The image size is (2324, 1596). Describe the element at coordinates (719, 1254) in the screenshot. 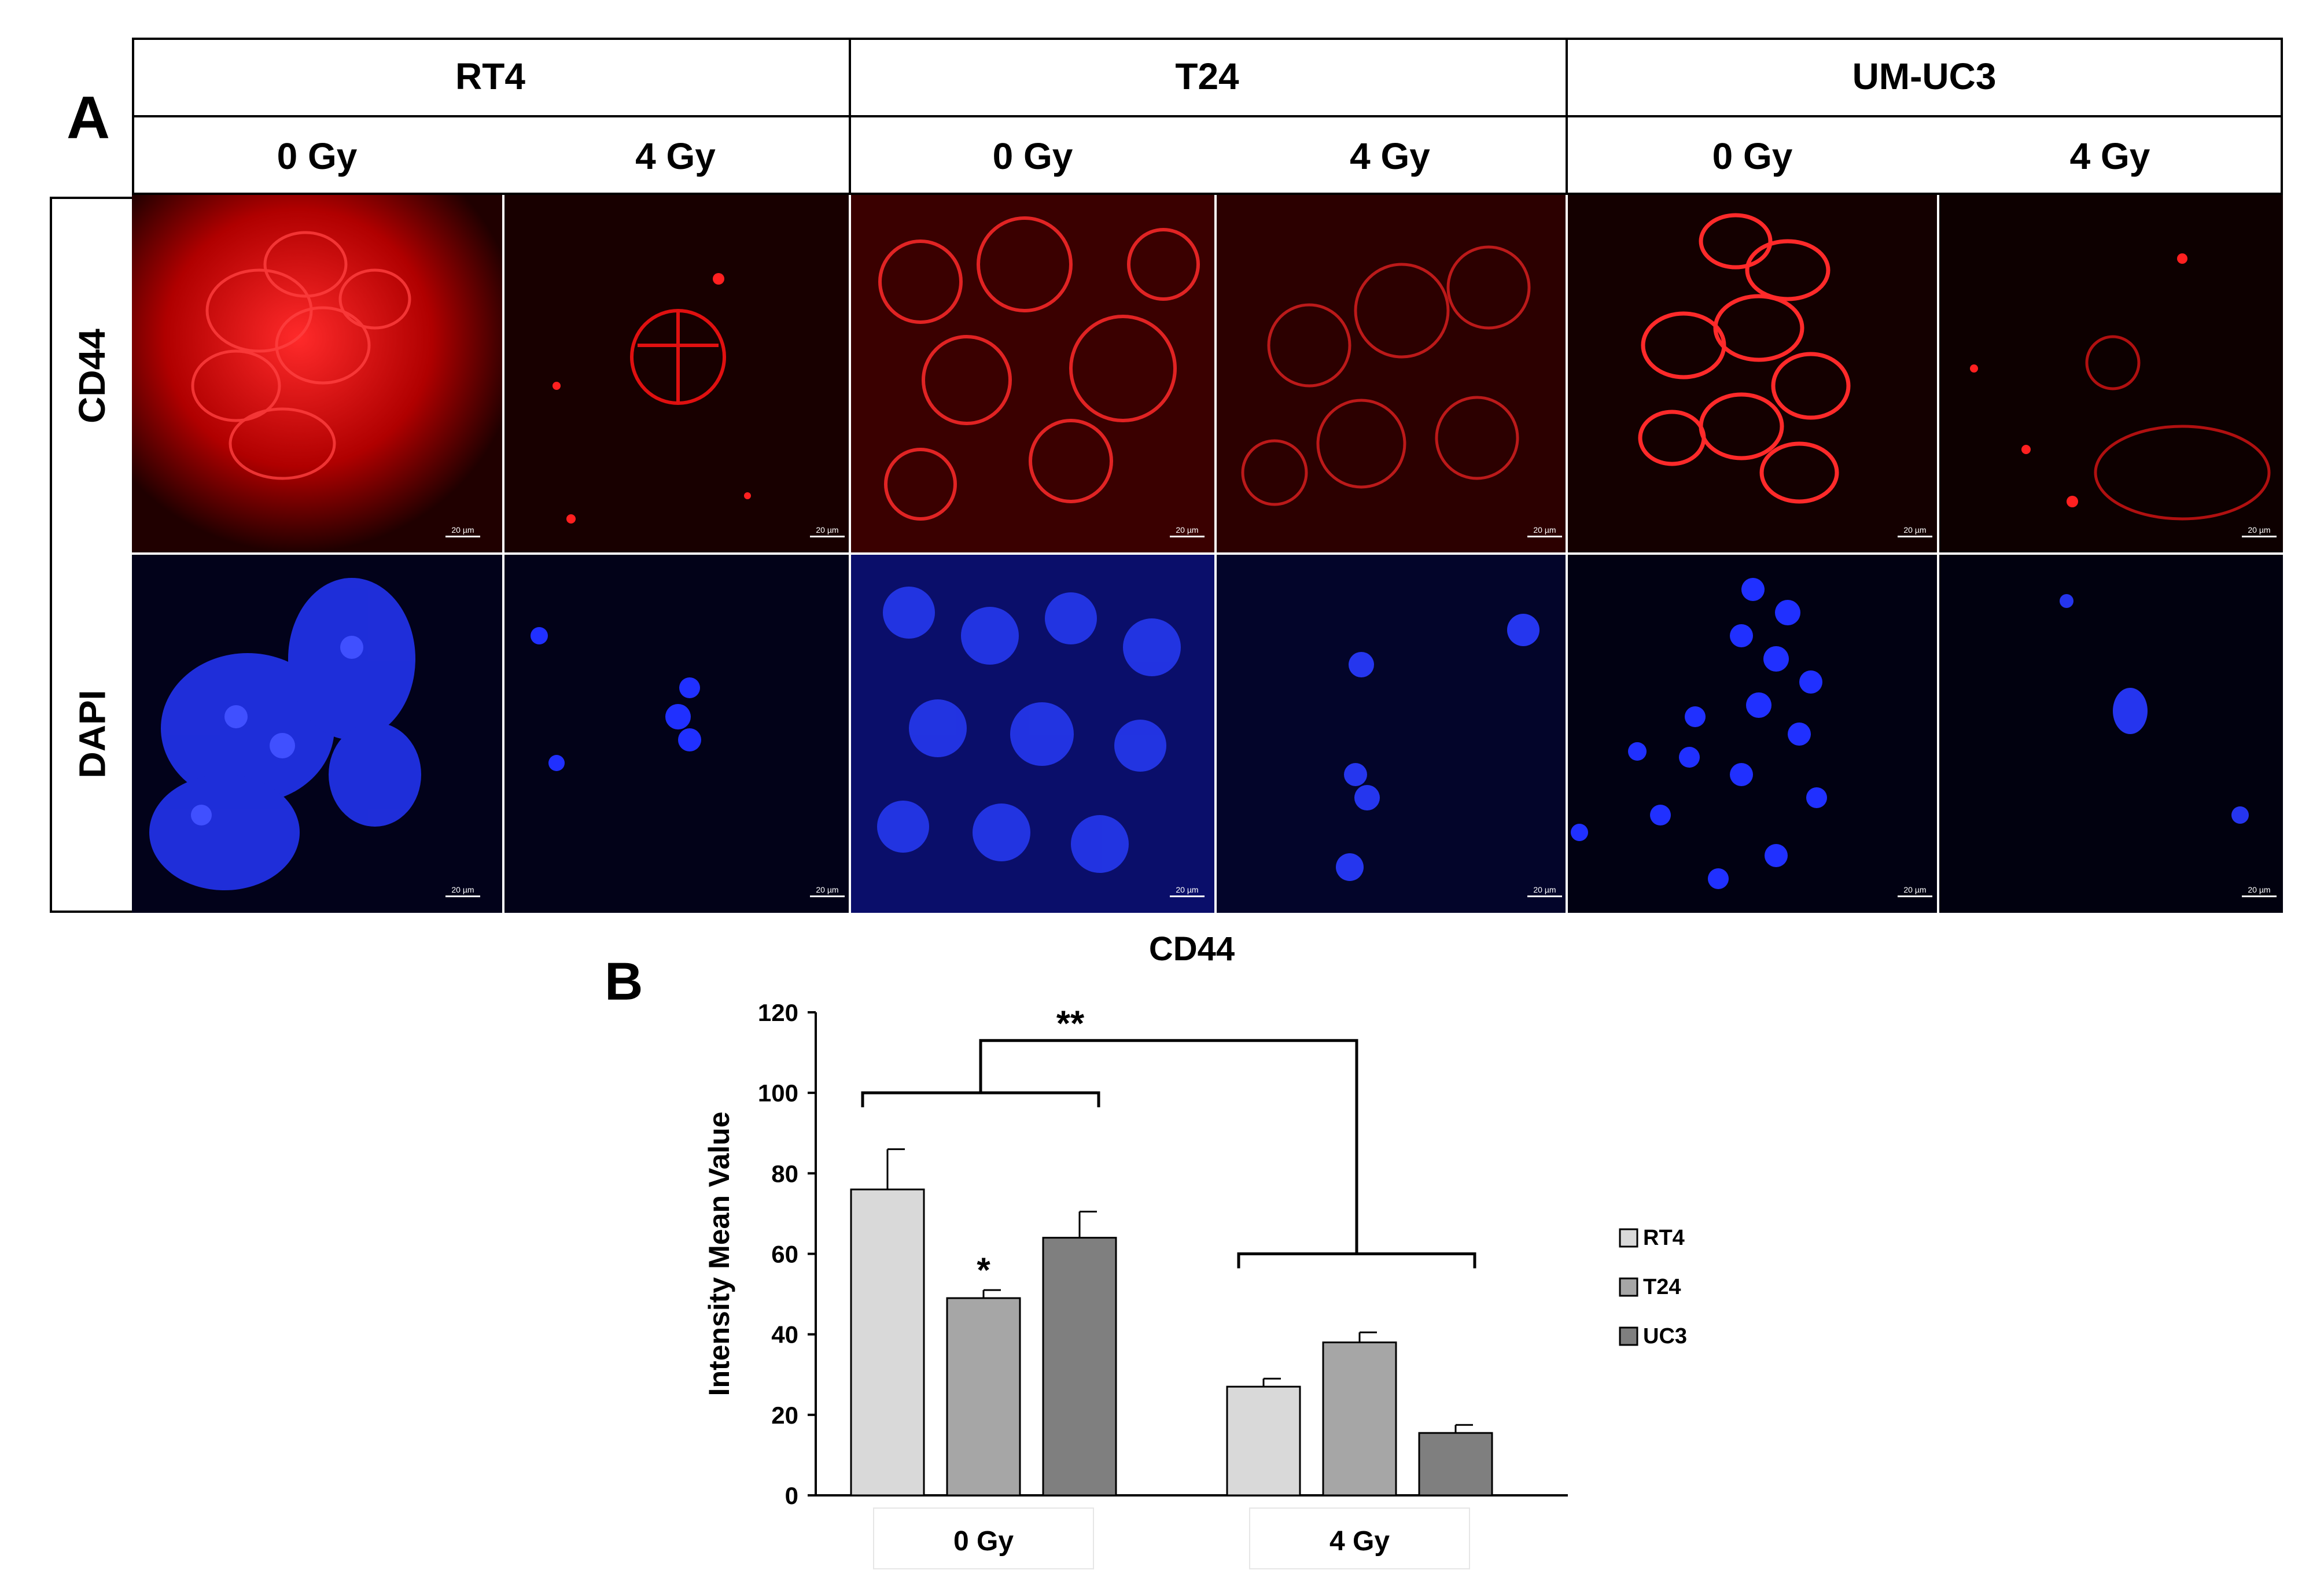

I see `y-axis-label: Intensity Mean Value` at that location.